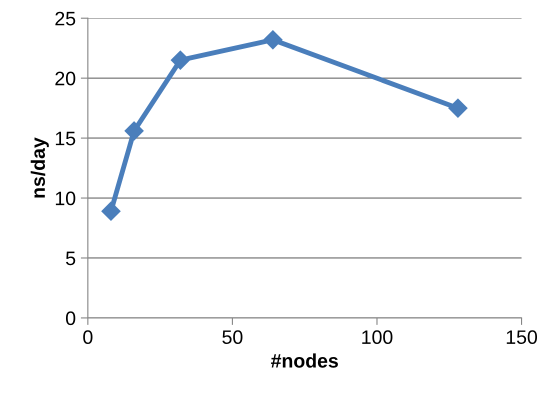  What do you see at coordinates (39, 167) in the screenshot?
I see `y-axis-title: ns/day` at bounding box center [39, 167].